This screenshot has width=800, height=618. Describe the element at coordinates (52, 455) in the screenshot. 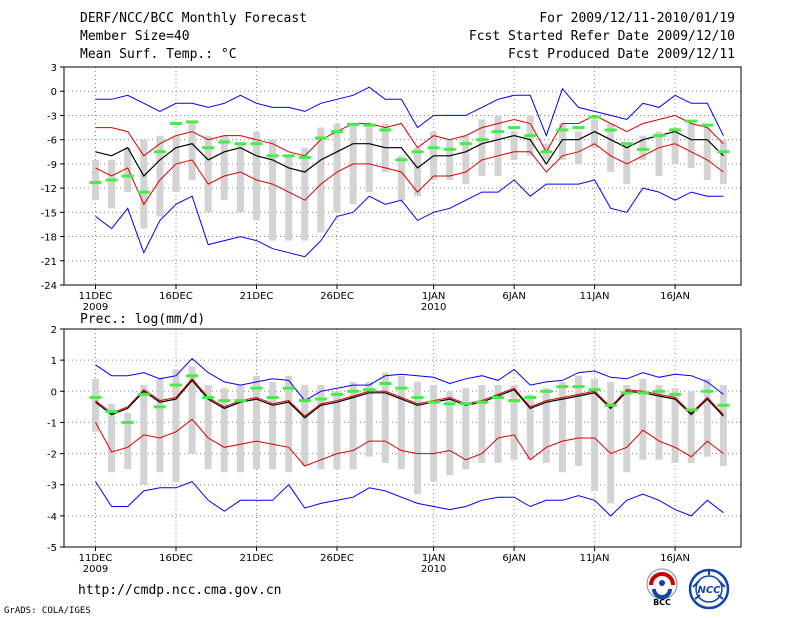

I see `y-tick-label: -2` at that location.